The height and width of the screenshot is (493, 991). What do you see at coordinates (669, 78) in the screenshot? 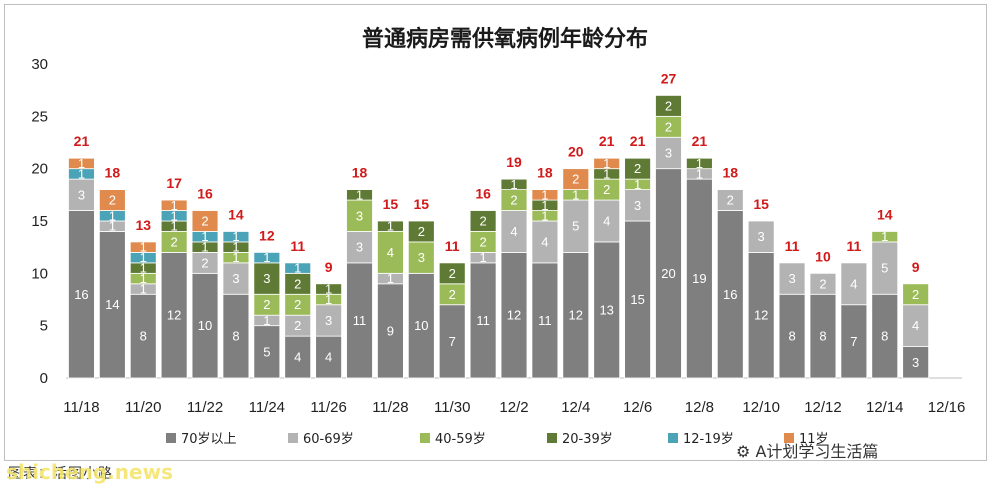
I see `bar-total-label: 27` at bounding box center [669, 78].